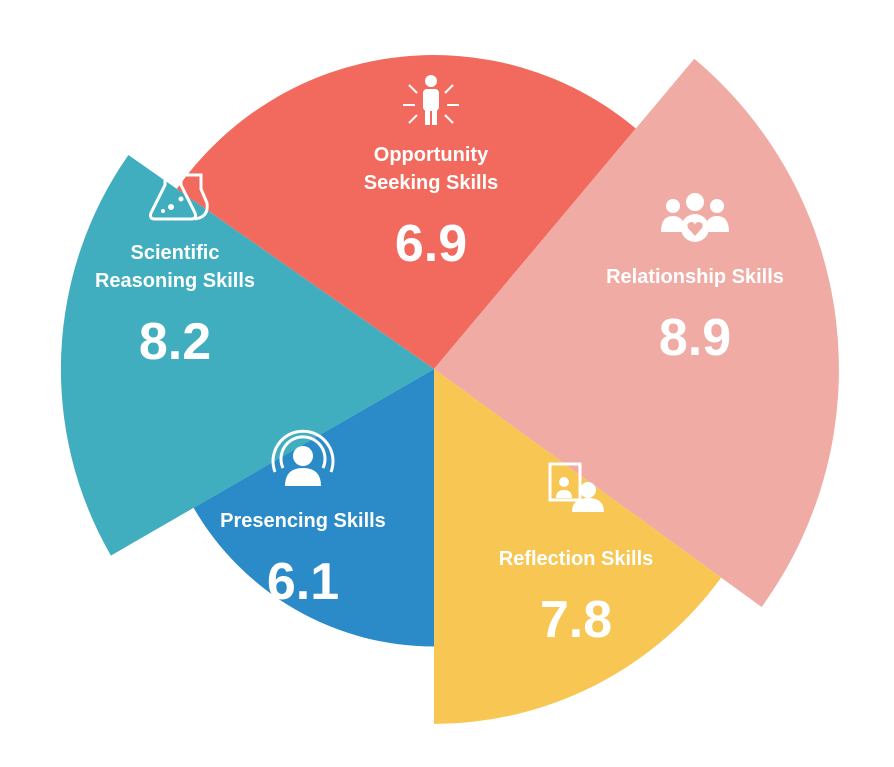 The height and width of the screenshot is (767, 894). What do you see at coordinates (695, 217) in the screenshot?
I see `group-heart-icon` at bounding box center [695, 217].